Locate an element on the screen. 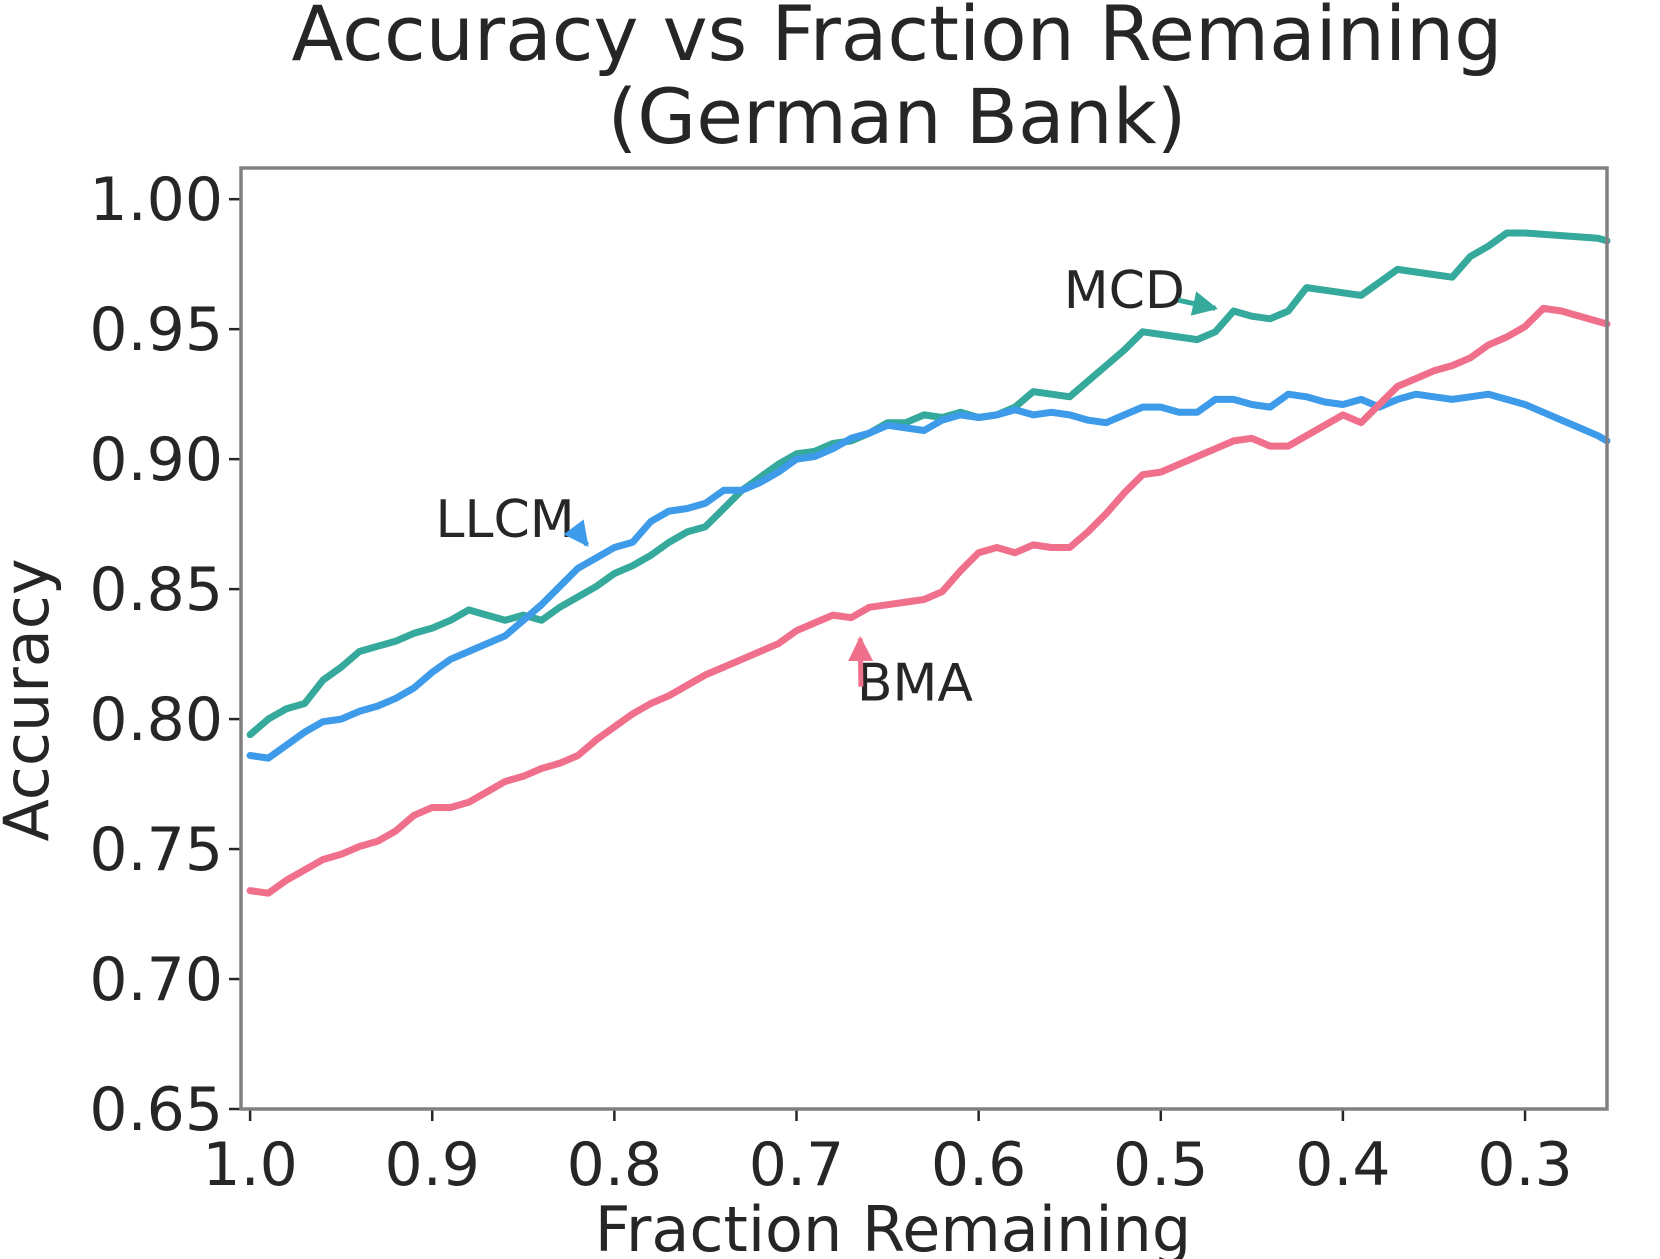 This screenshot has height=1259, width=1660. y-tick-label: 0.75 is located at coordinates (156, 850).